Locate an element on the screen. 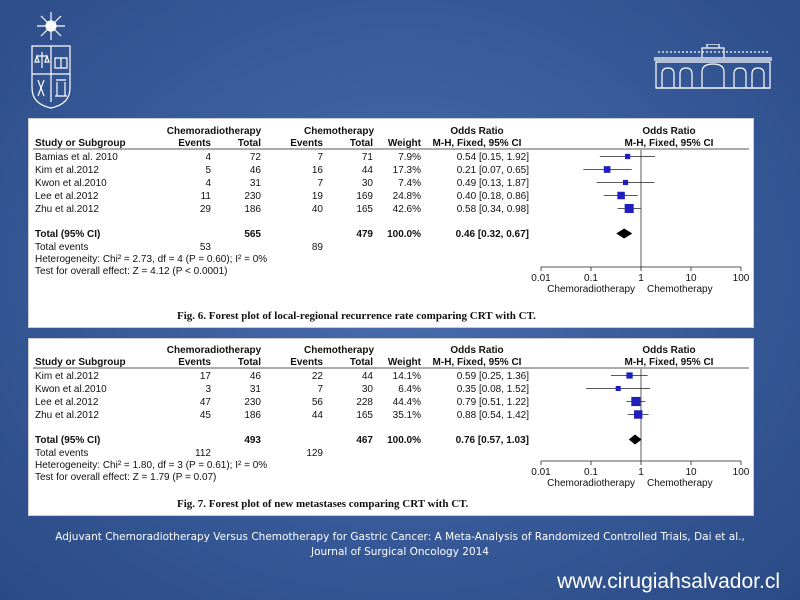 The image size is (800, 600). events2-header: Events is located at coordinates (306, 143).